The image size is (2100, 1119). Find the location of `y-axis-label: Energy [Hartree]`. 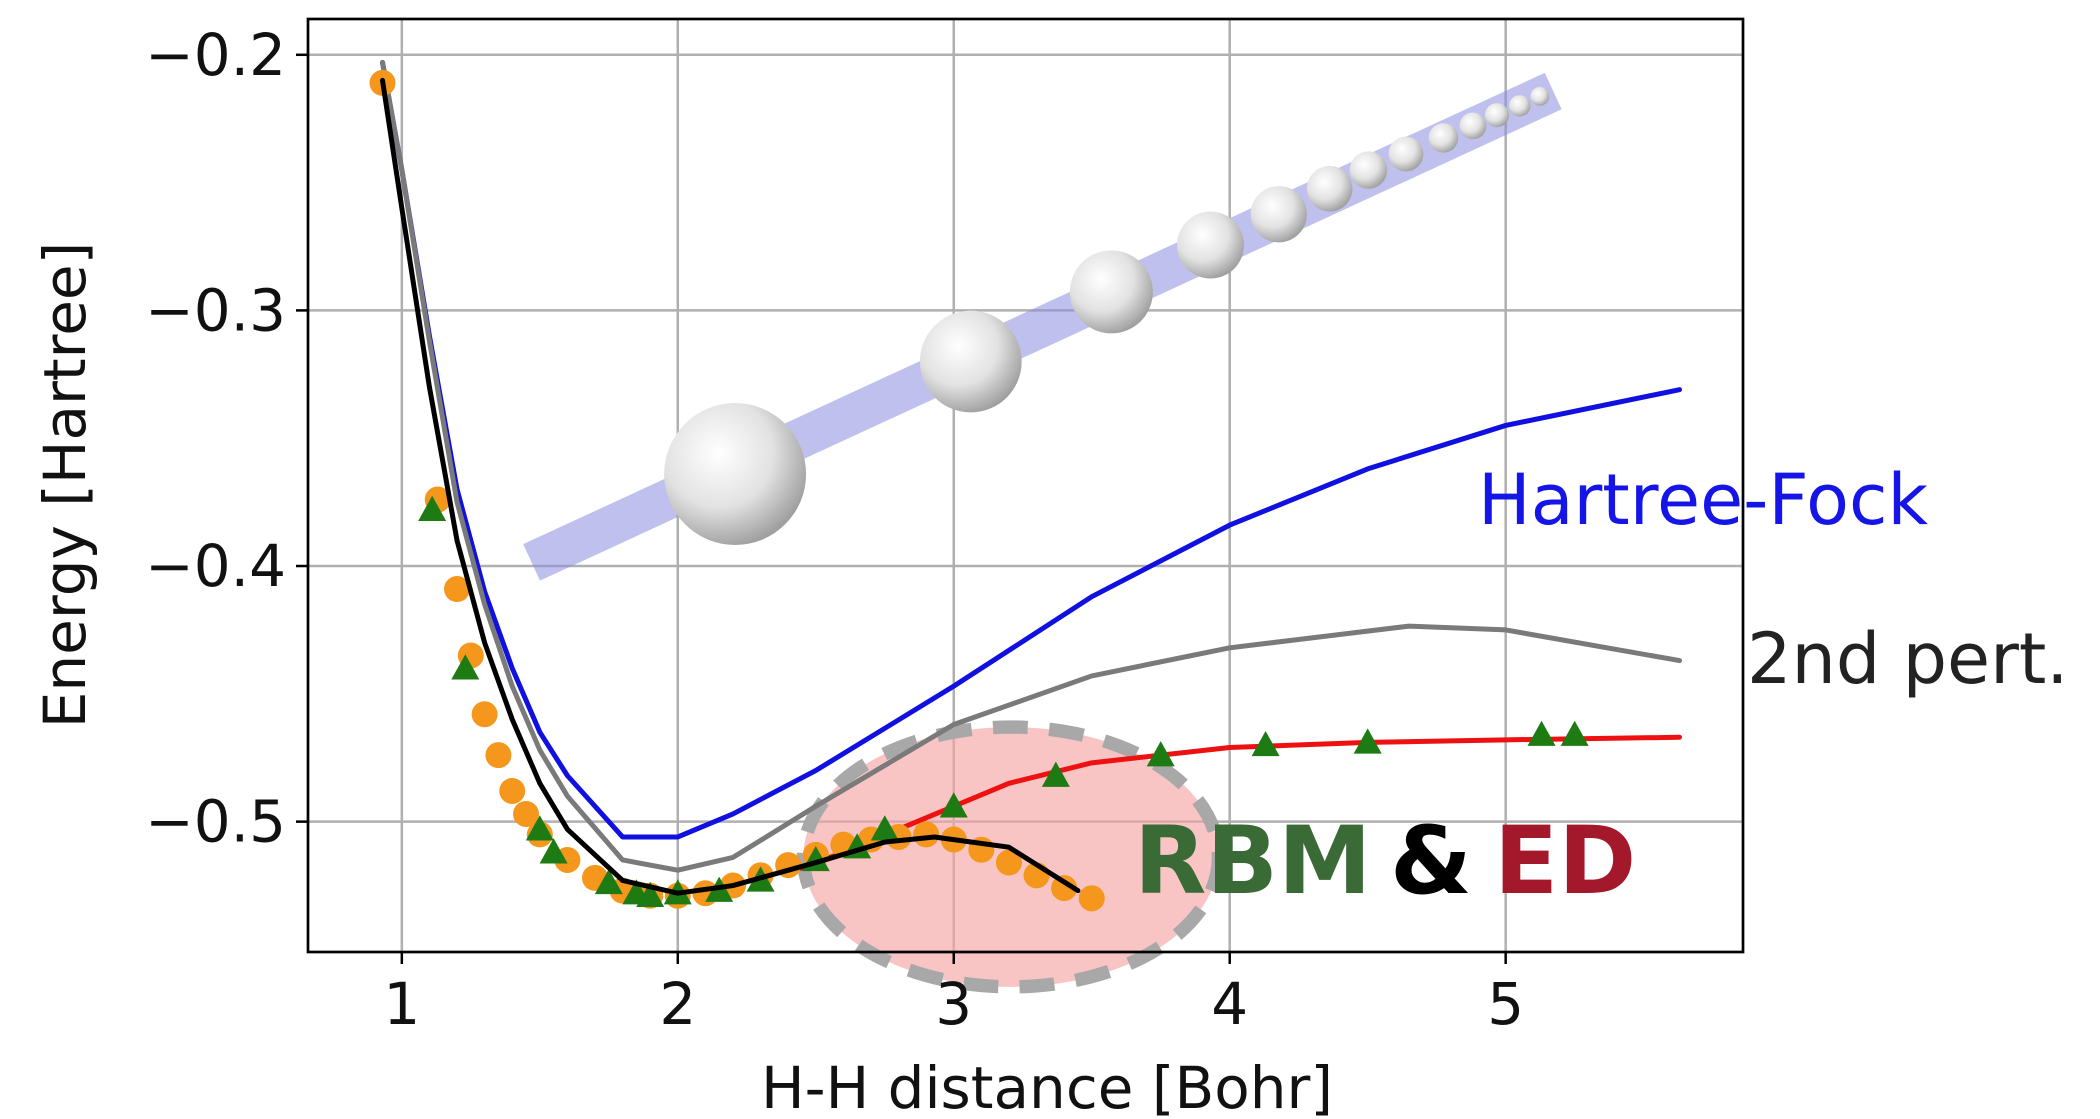

y-axis-label: Energy [Hartree] is located at coordinates (65, 485).